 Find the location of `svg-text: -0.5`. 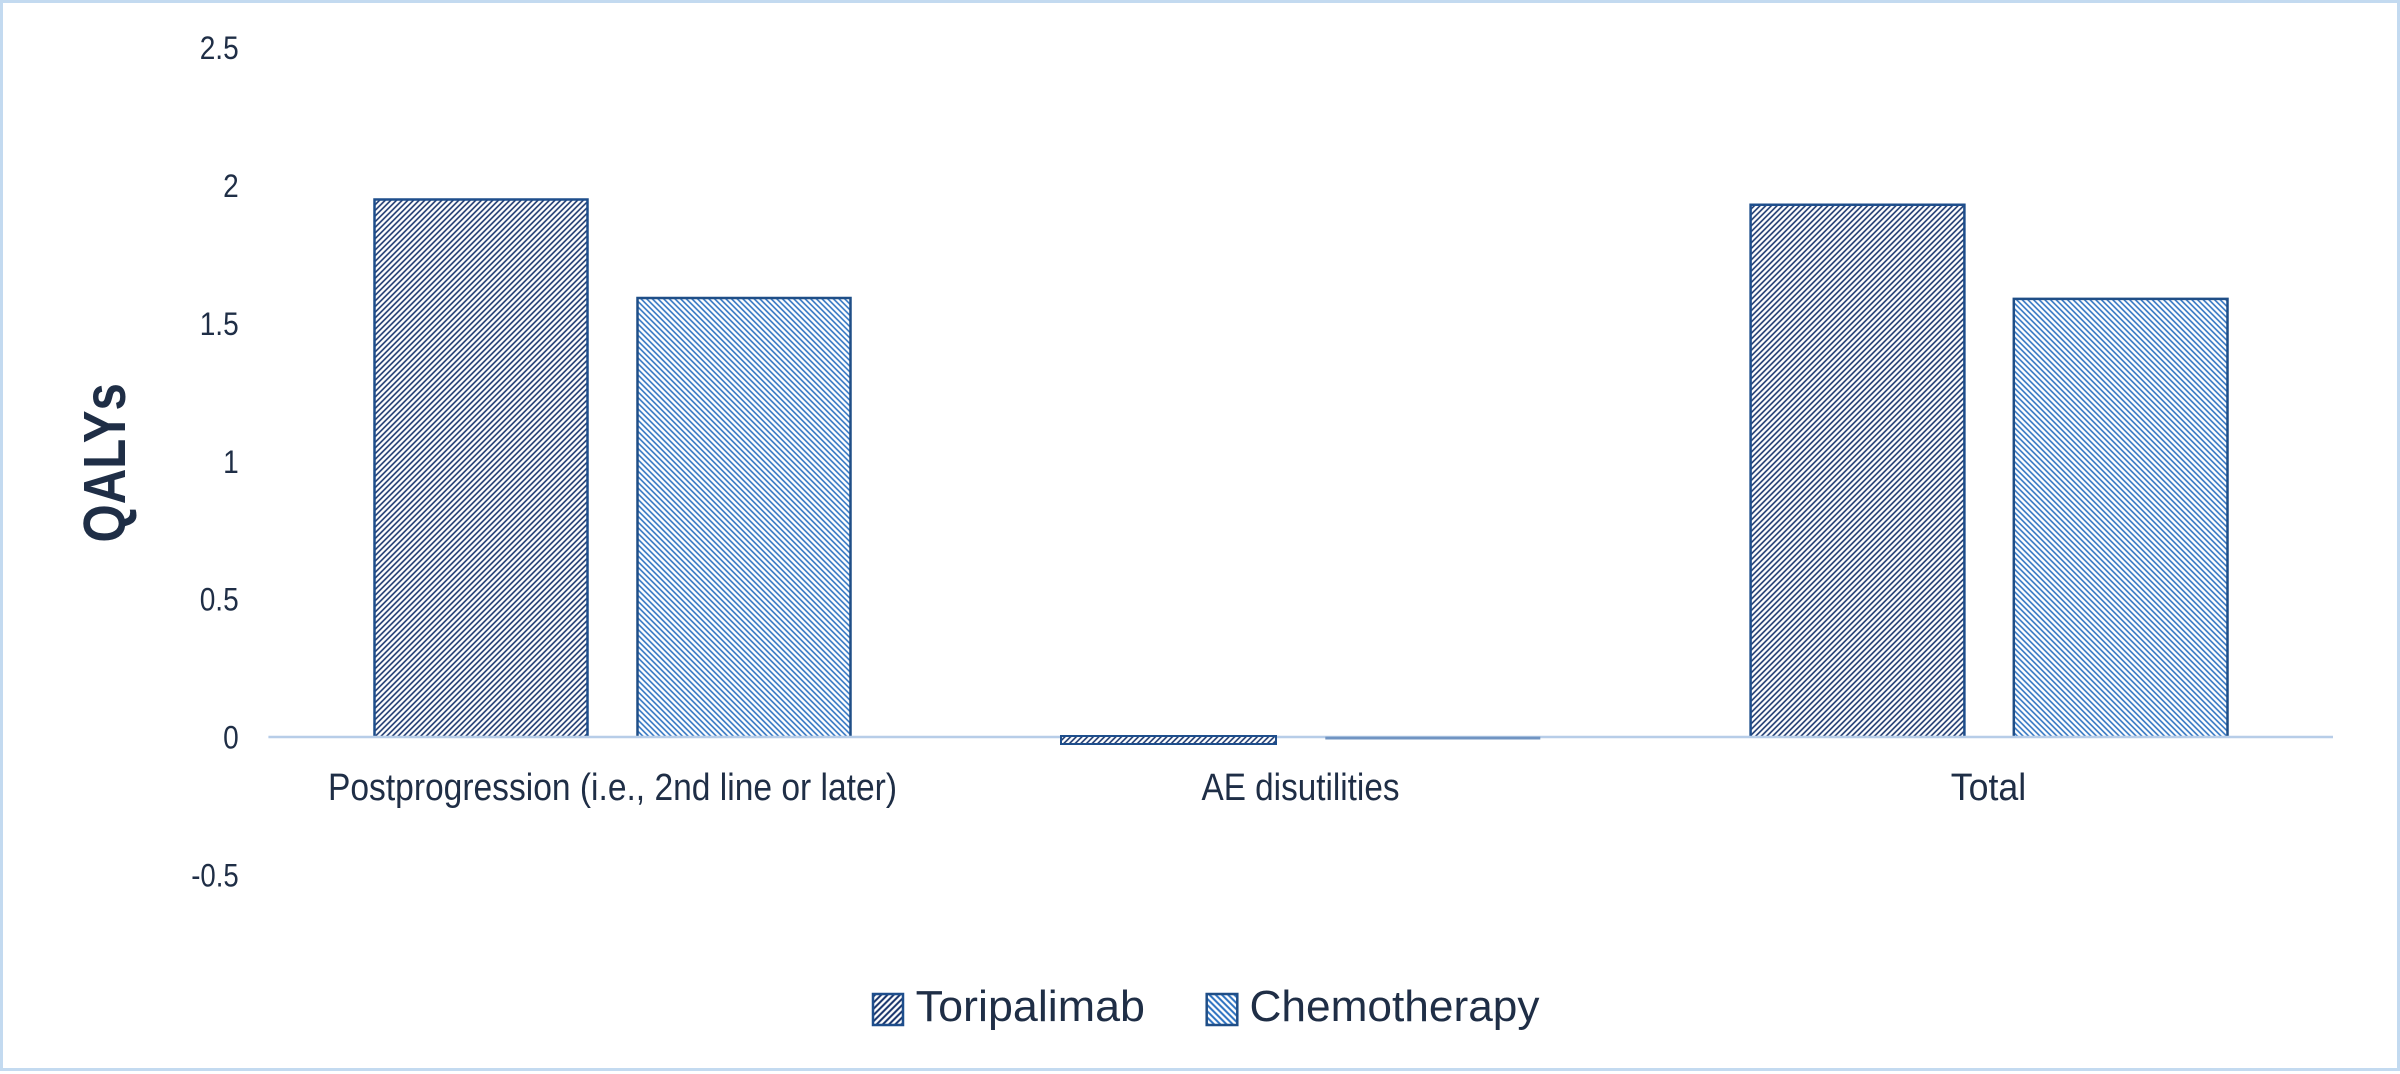

svg-text: -0.5 is located at coordinates (215, 875).